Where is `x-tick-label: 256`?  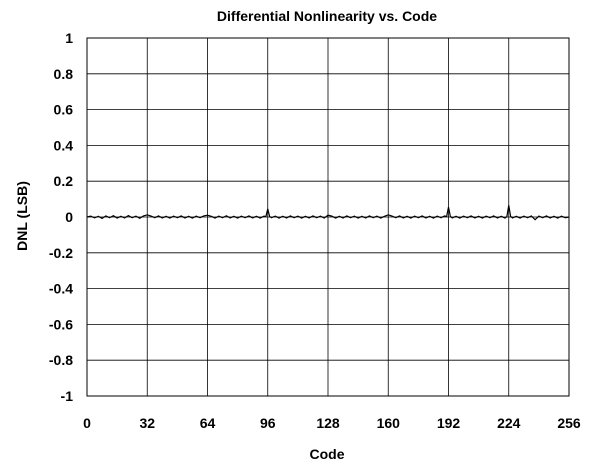
x-tick-label: 256 is located at coordinates (569, 423).